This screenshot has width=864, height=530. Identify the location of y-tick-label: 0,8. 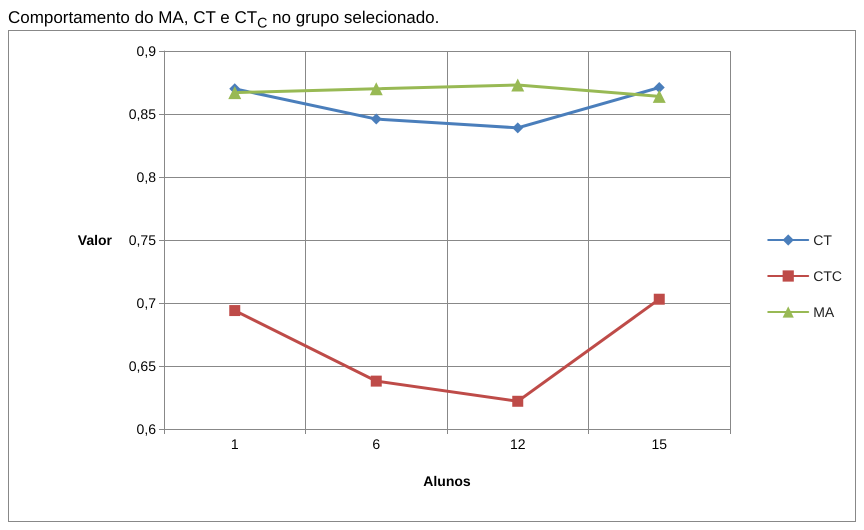
(146, 177).